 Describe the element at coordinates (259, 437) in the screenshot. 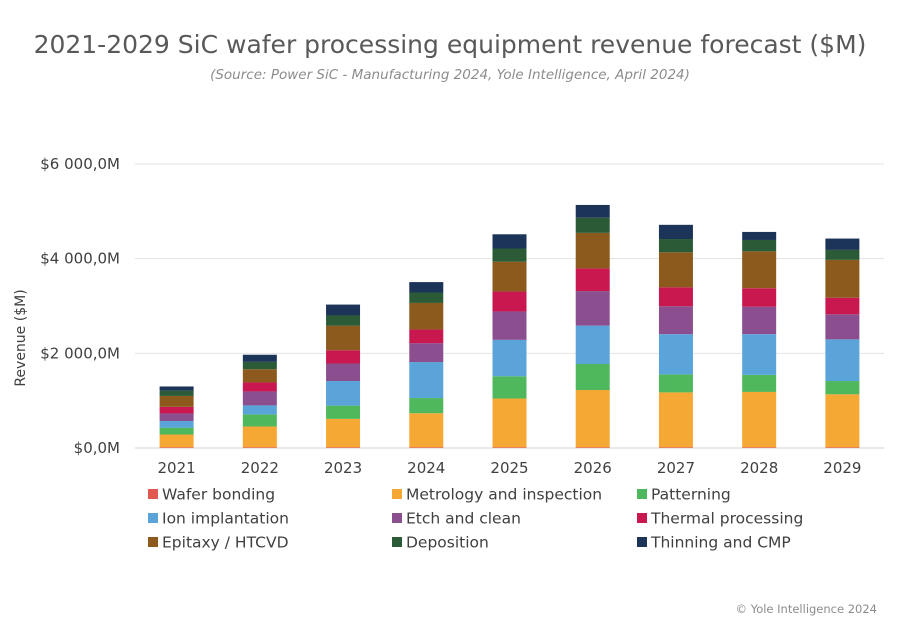

I see `bar-2022-metrology-and-inspection` at that location.